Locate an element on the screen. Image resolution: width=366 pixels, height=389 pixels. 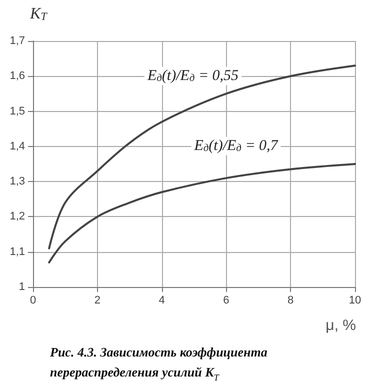
y-axis-title: KТ is located at coordinates (38, 14).